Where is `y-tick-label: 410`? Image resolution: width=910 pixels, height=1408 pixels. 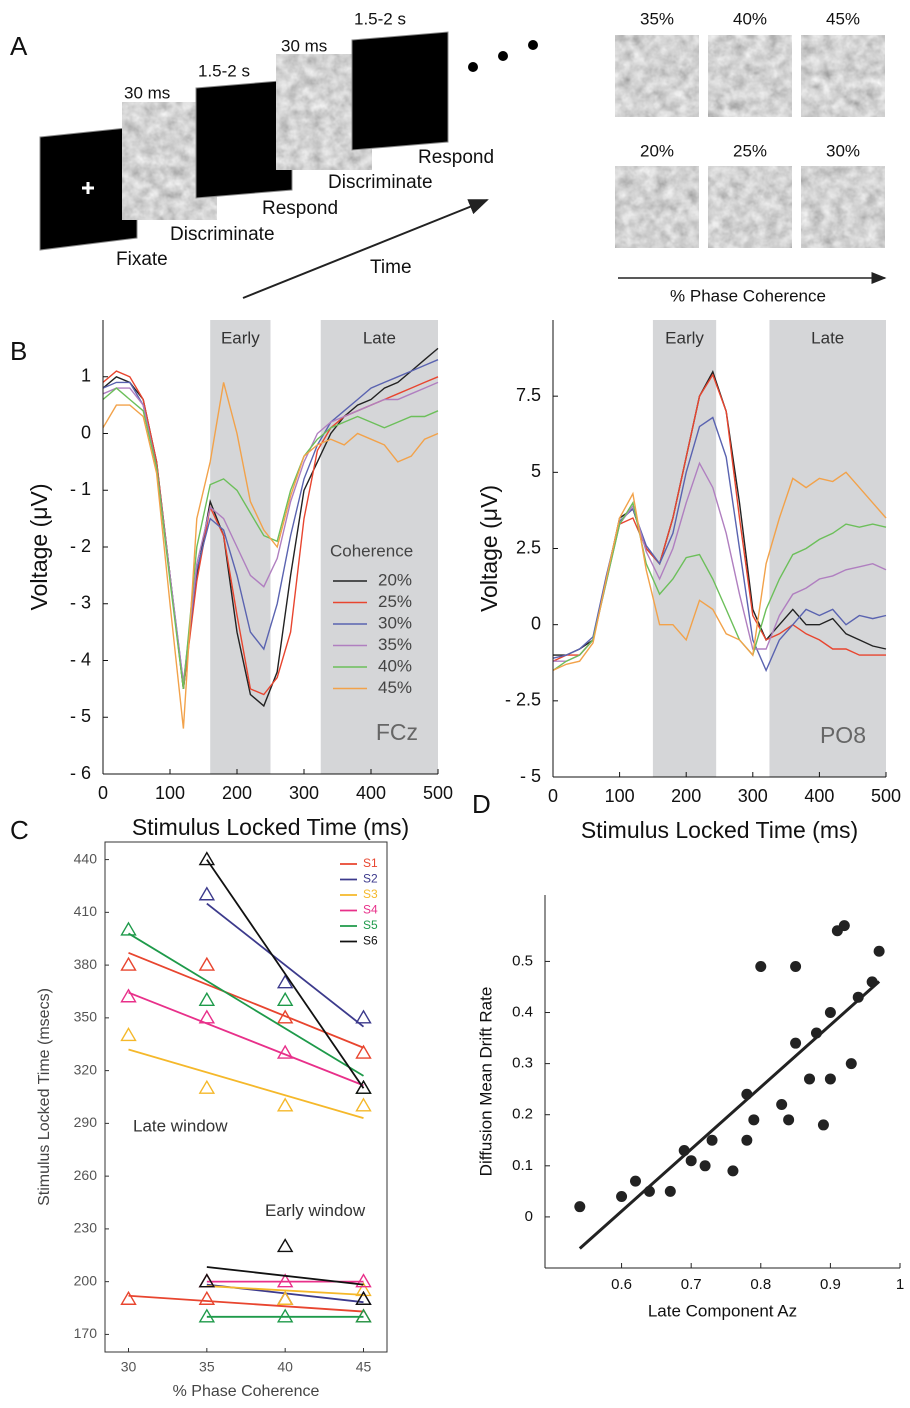 y-tick-label: 410 is located at coordinates (86, 911).